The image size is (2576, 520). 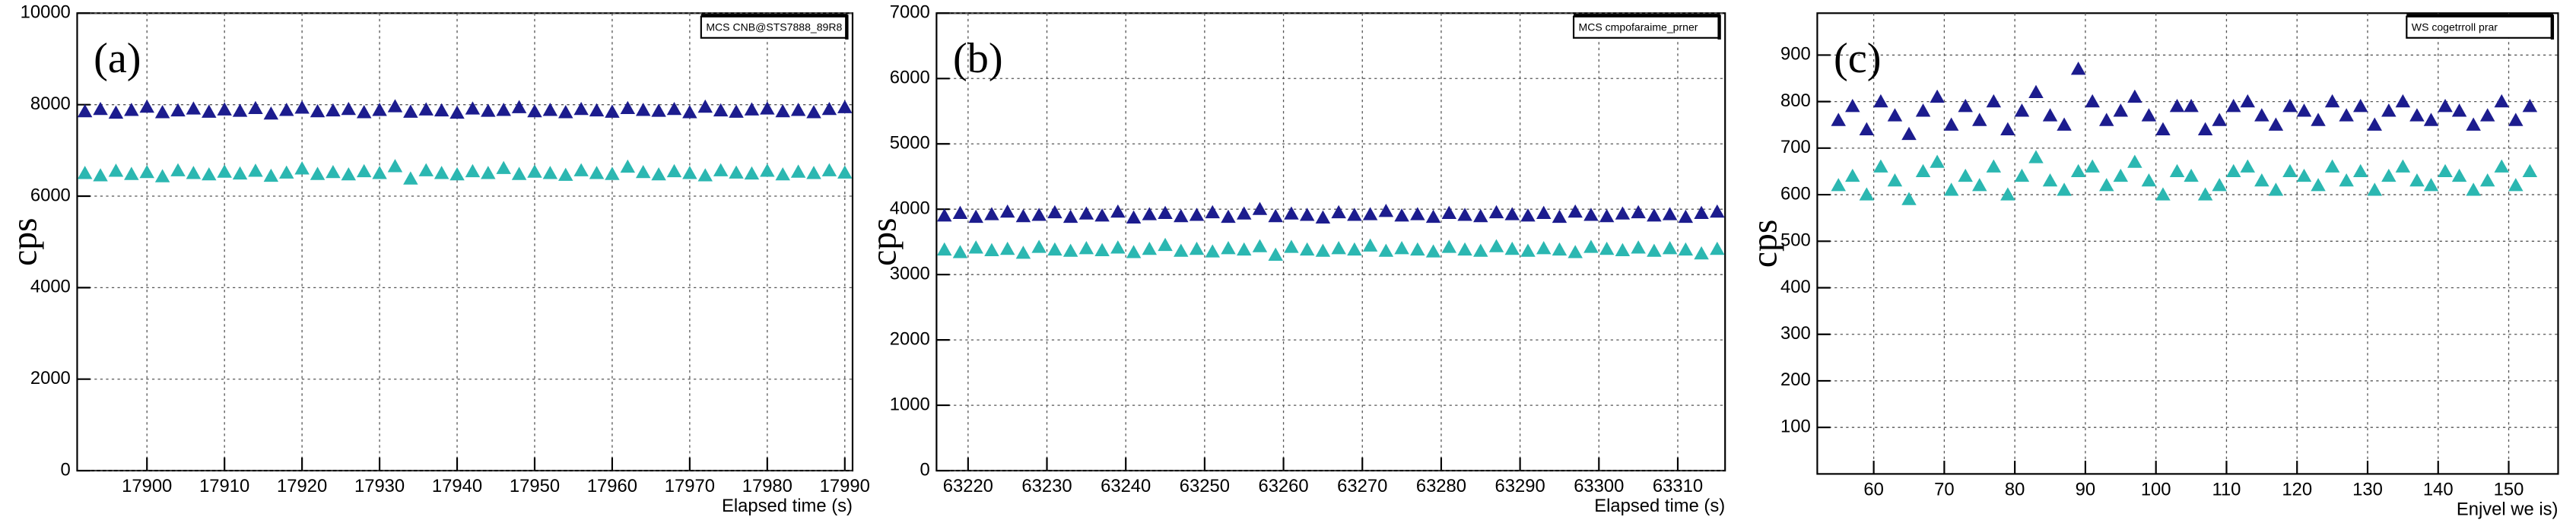 What do you see at coordinates (910, 208) in the screenshot?
I see `y-tick-label: 4000` at bounding box center [910, 208].